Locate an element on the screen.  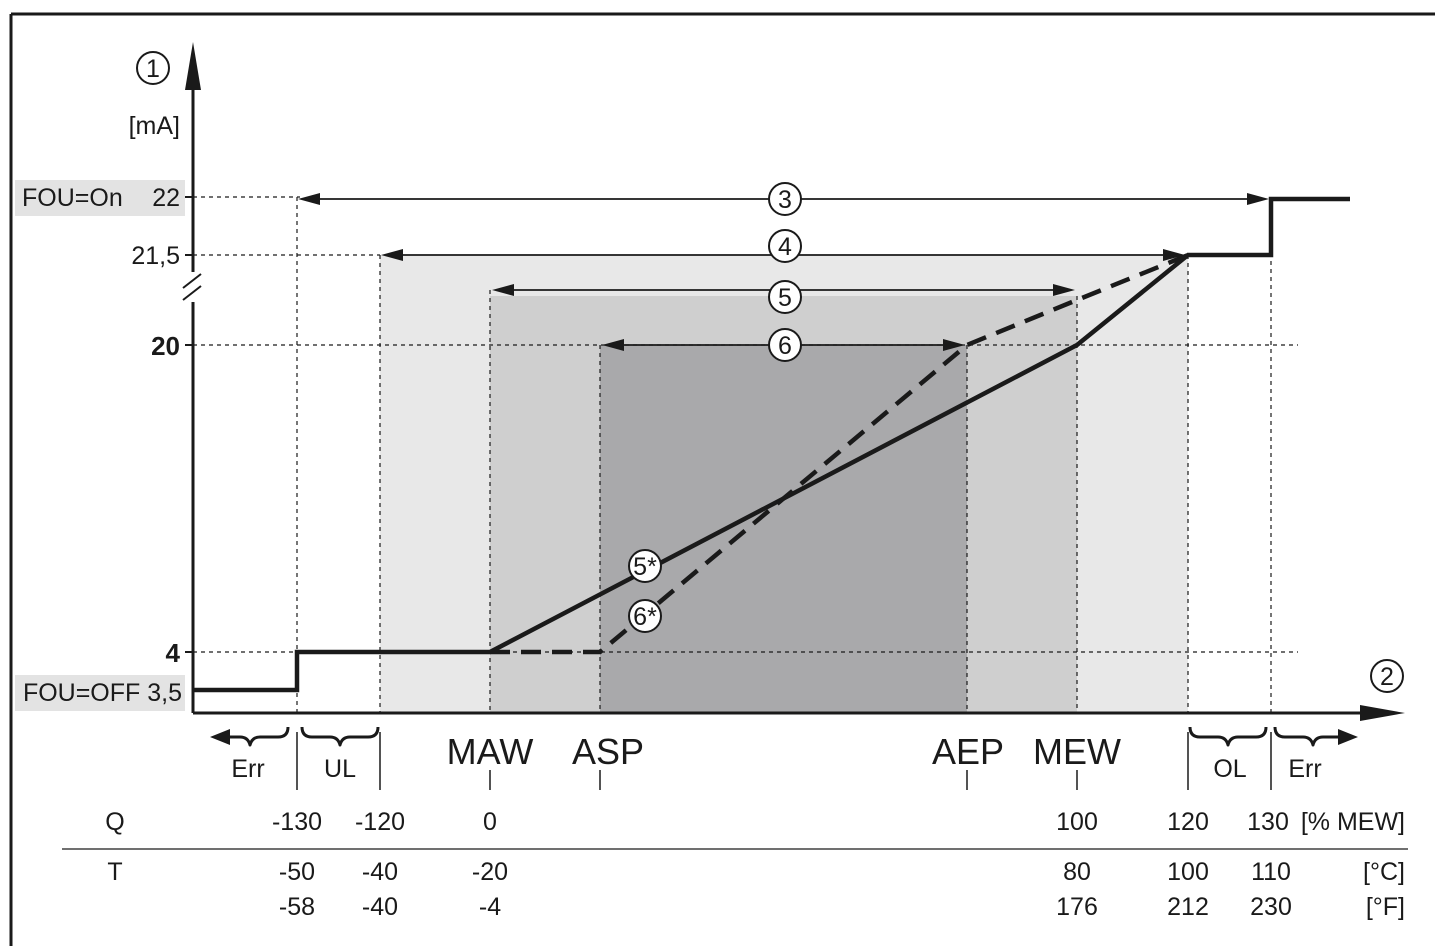
axis-break-mark is located at coordinates (192, 287).